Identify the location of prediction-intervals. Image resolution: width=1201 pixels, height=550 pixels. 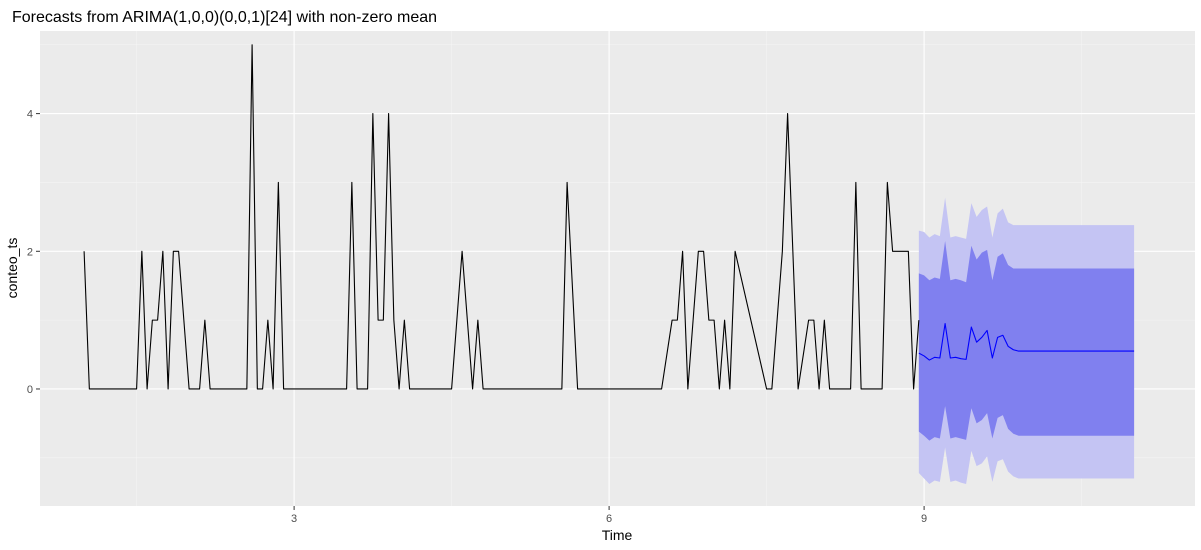
(1026, 340).